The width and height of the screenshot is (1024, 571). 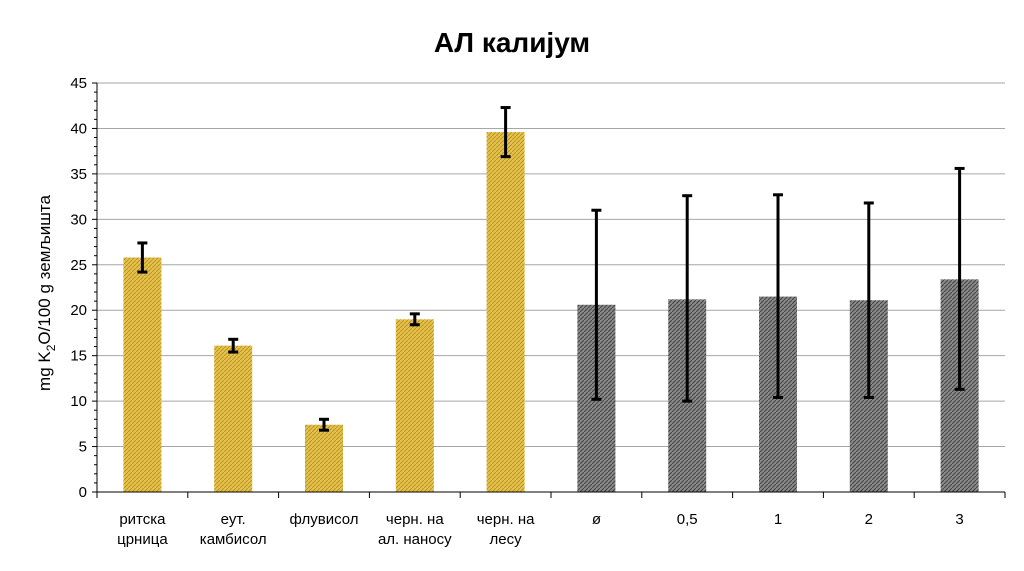 What do you see at coordinates (83, 492) in the screenshot?
I see `y-tick-label: 0` at bounding box center [83, 492].